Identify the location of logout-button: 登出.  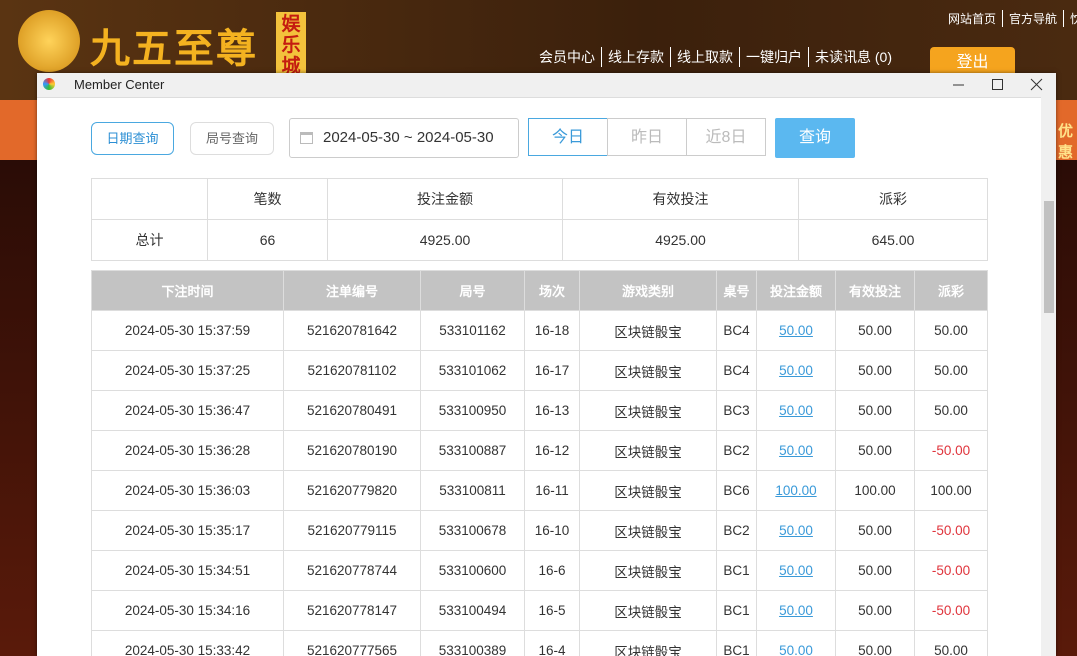
(972, 62).